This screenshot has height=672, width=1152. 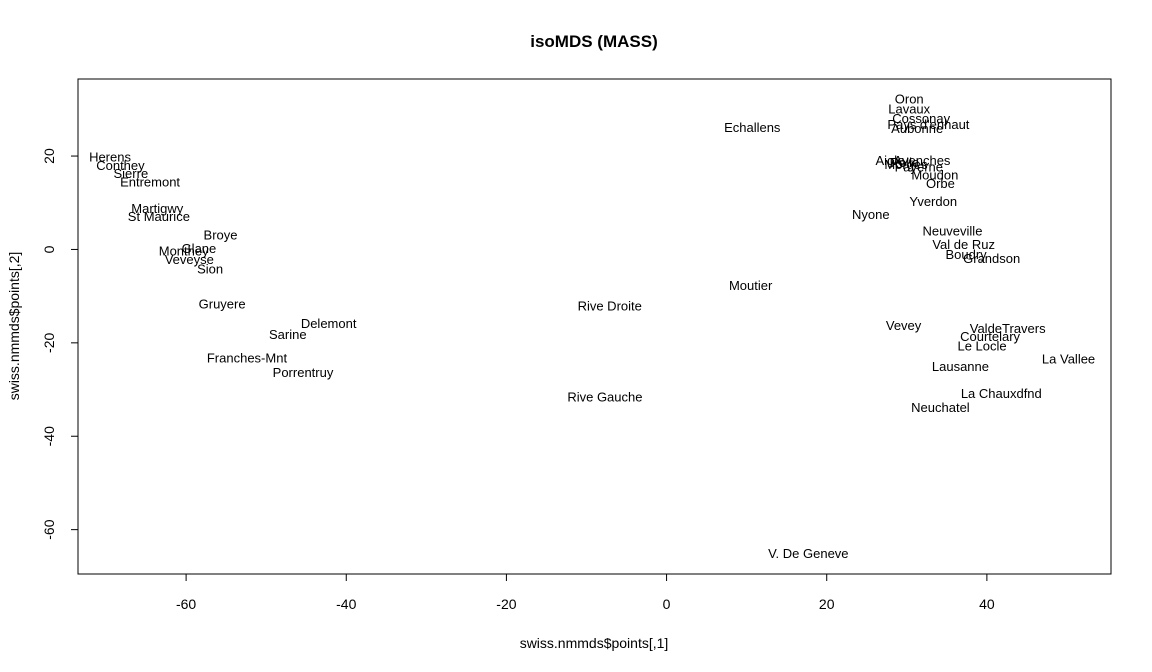 What do you see at coordinates (131, 173) in the screenshot?
I see `point-label: Sierre` at bounding box center [131, 173].